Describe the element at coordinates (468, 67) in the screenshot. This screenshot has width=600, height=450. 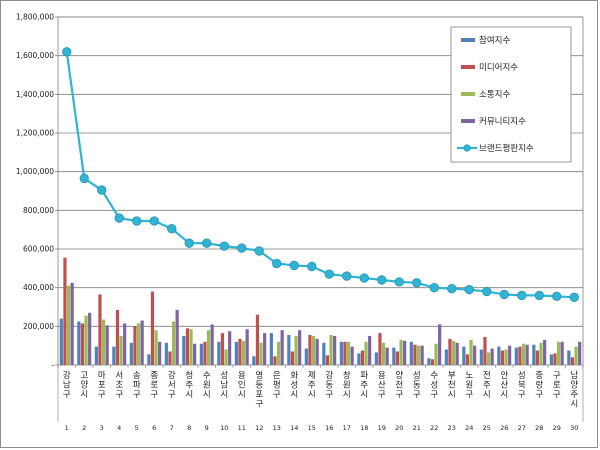
I see `legend-swatch` at that location.